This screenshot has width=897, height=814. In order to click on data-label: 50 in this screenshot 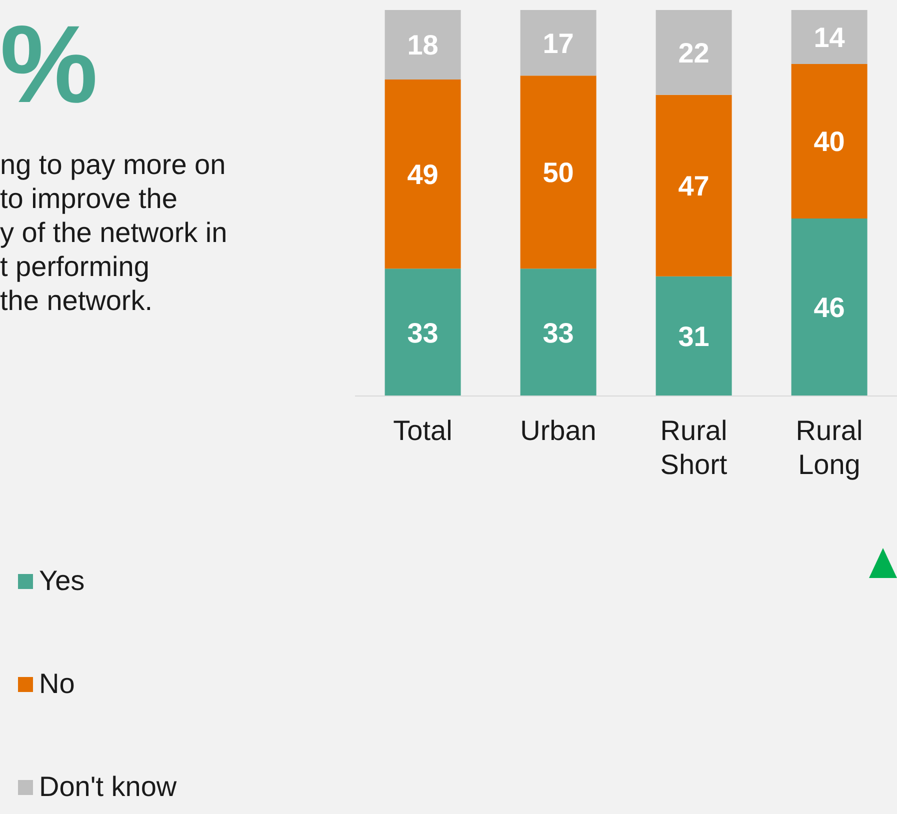, I will do `click(558, 172)`.